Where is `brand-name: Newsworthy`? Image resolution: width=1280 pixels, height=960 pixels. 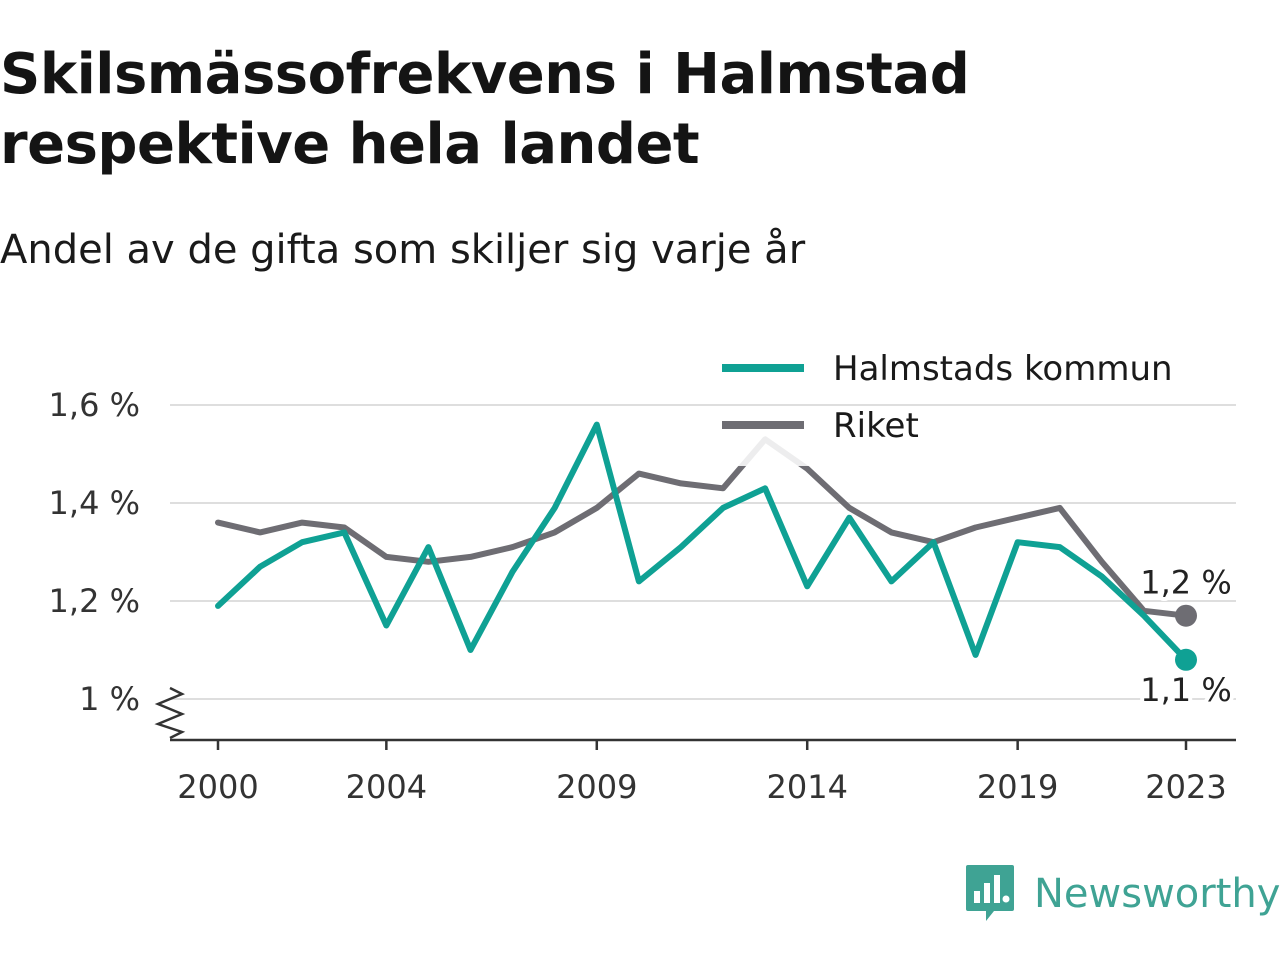
brand-name: Newsworthy is located at coordinates (1157, 894).